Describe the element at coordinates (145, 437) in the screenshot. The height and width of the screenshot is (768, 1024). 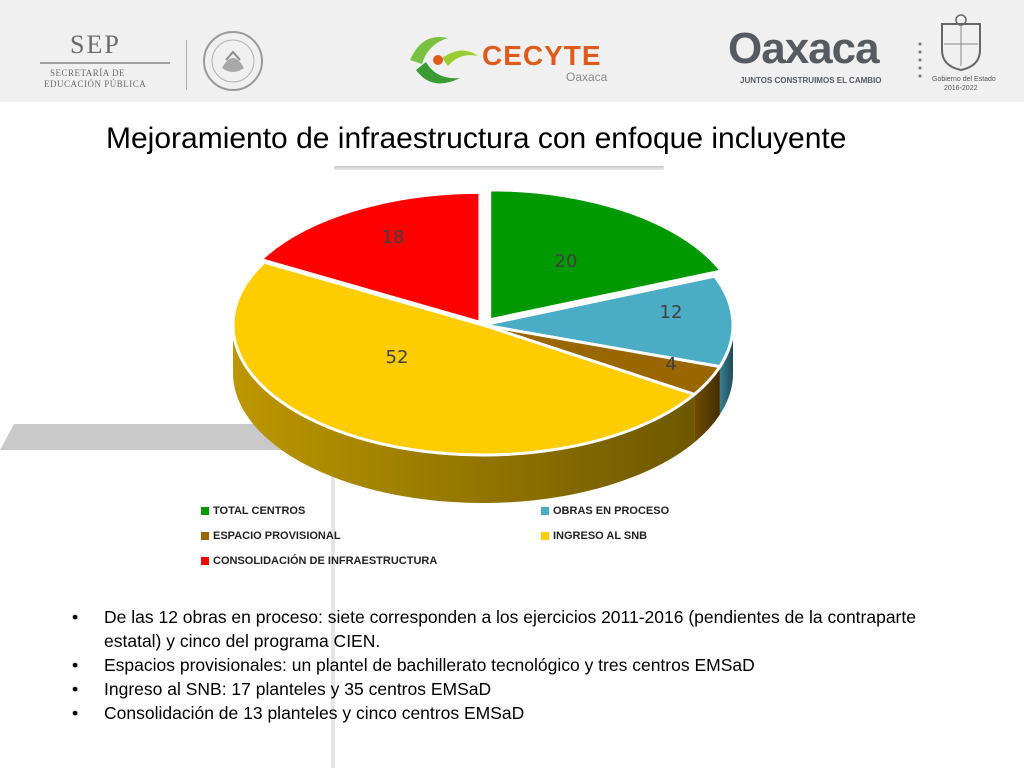
I see `decorative-grey-band` at that location.